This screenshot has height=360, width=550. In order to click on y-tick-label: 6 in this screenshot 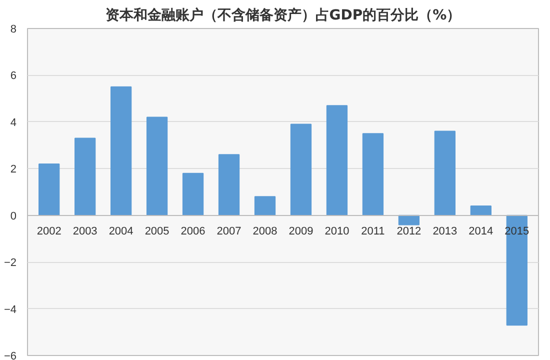, I will do `click(13, 76)`.